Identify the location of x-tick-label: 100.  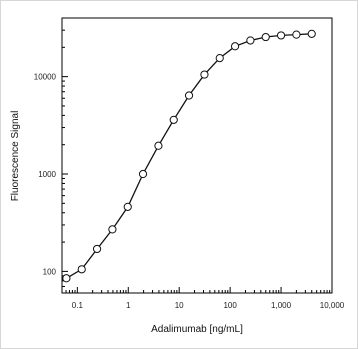
(230, 305).